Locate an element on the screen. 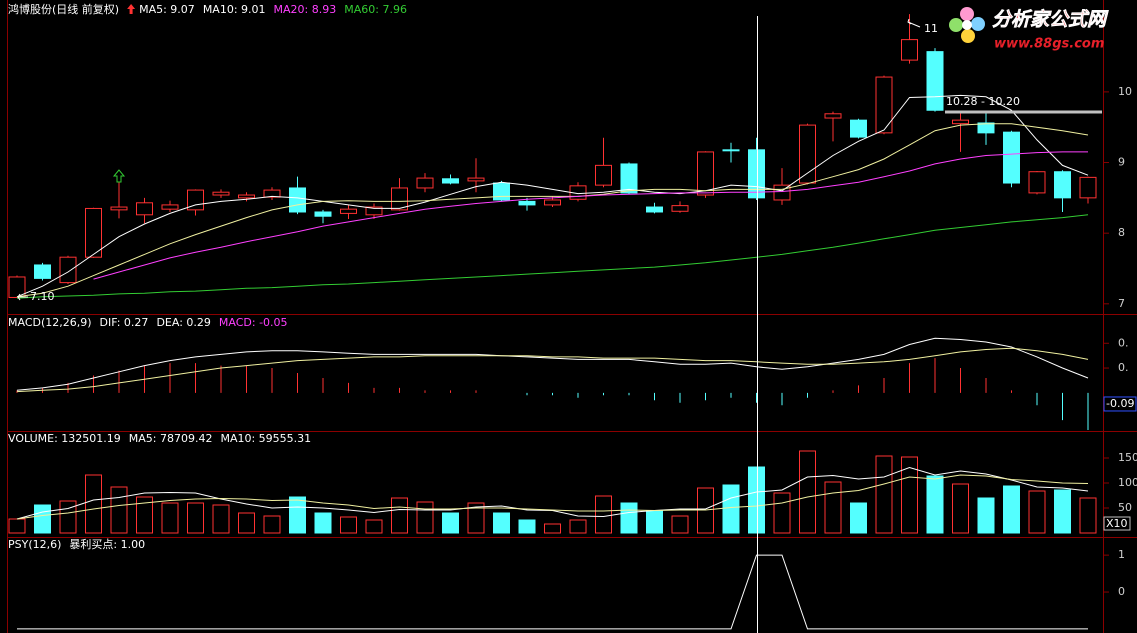 This screenshot has height=633, width=1137. logo-url: www.88gs.com is located at coordinates (1049, 44).